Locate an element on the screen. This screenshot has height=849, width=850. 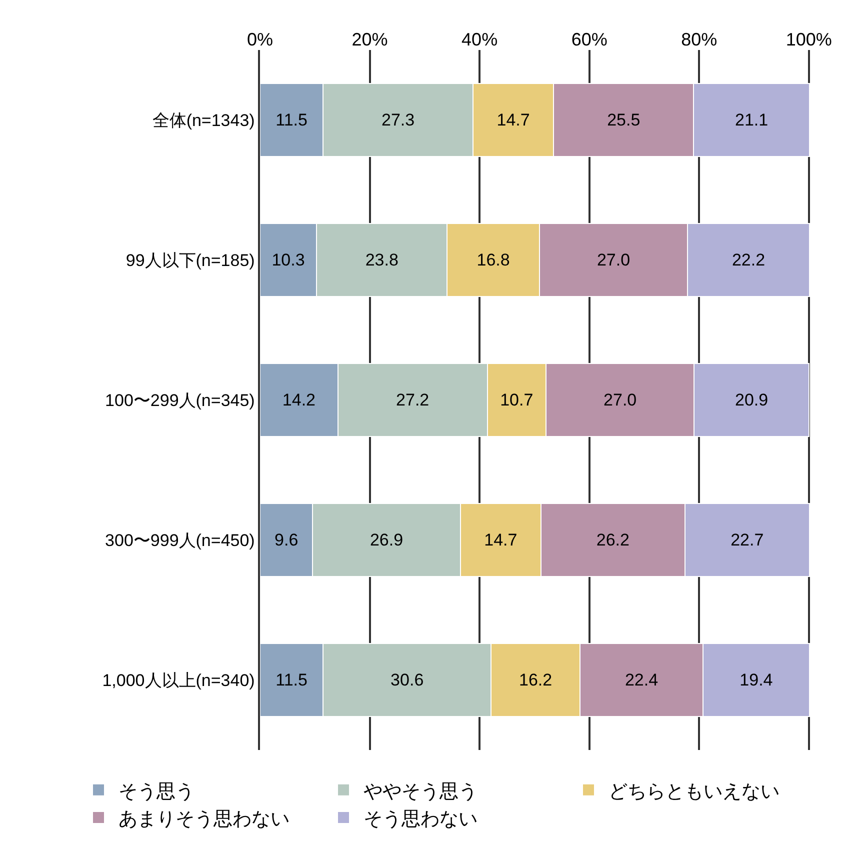
data-label: 27.3 is located at coordinates (398, 120).